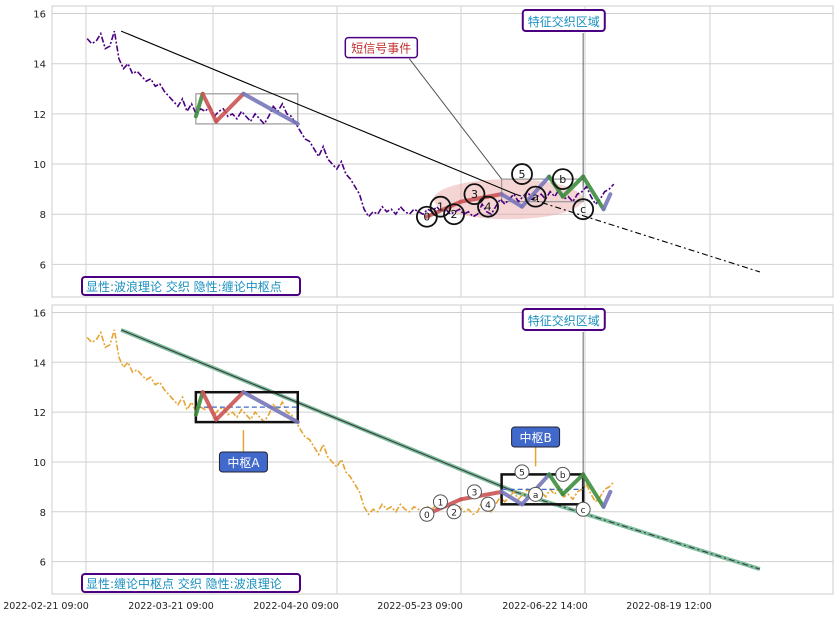 This screenshot has height=617, width=839. What do you see at coordinates (420, 606) in the screenshot?
I see `x-tick-label: 2022-05-23 09:00` at bounding box center [420, 606].